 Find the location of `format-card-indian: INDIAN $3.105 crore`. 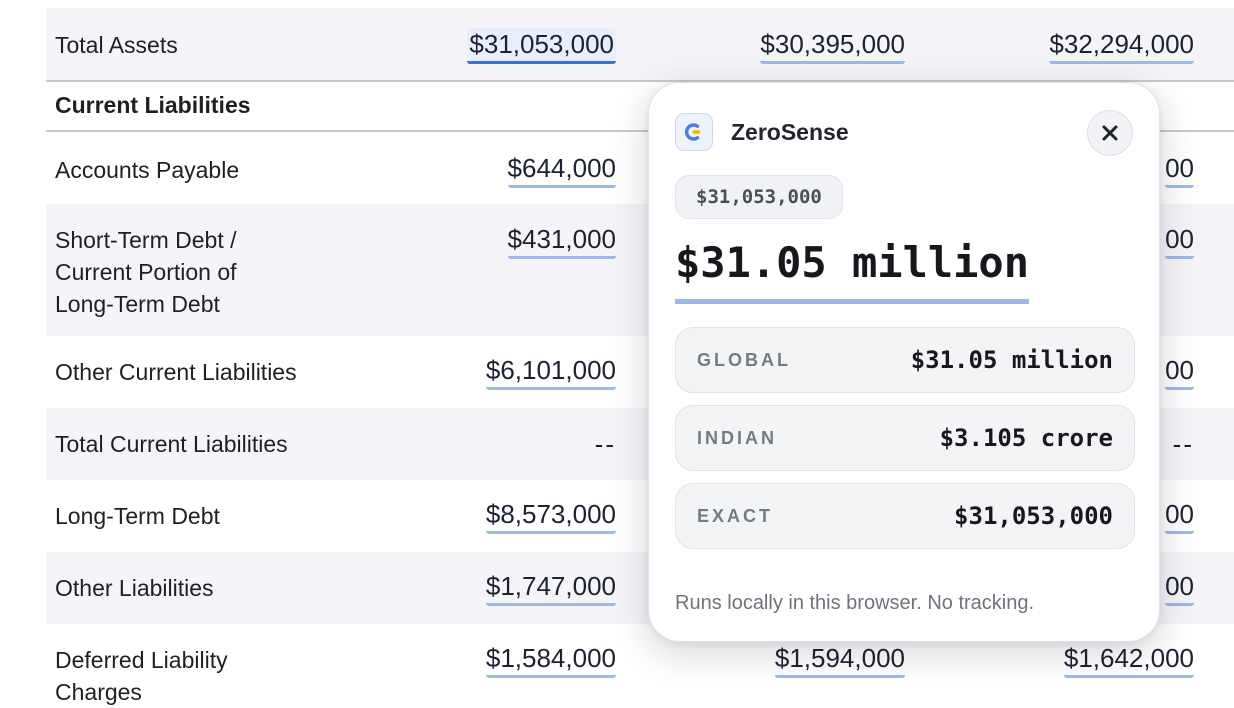

format-card-indian: INDIAN $3.105 crore is located at coordinates (905, 438).